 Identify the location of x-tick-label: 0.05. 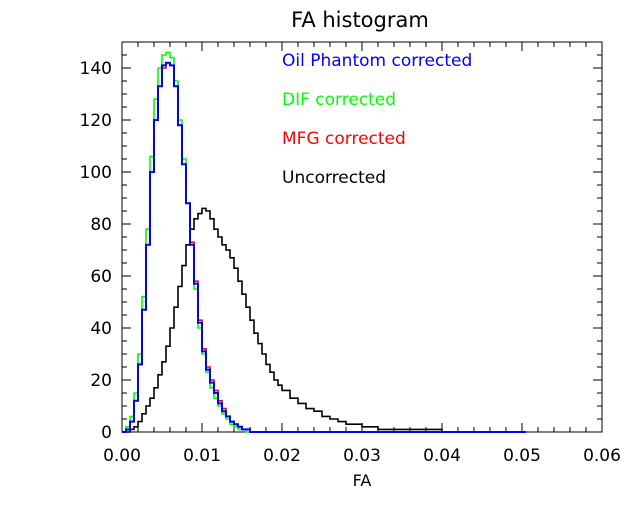
(522, 456).